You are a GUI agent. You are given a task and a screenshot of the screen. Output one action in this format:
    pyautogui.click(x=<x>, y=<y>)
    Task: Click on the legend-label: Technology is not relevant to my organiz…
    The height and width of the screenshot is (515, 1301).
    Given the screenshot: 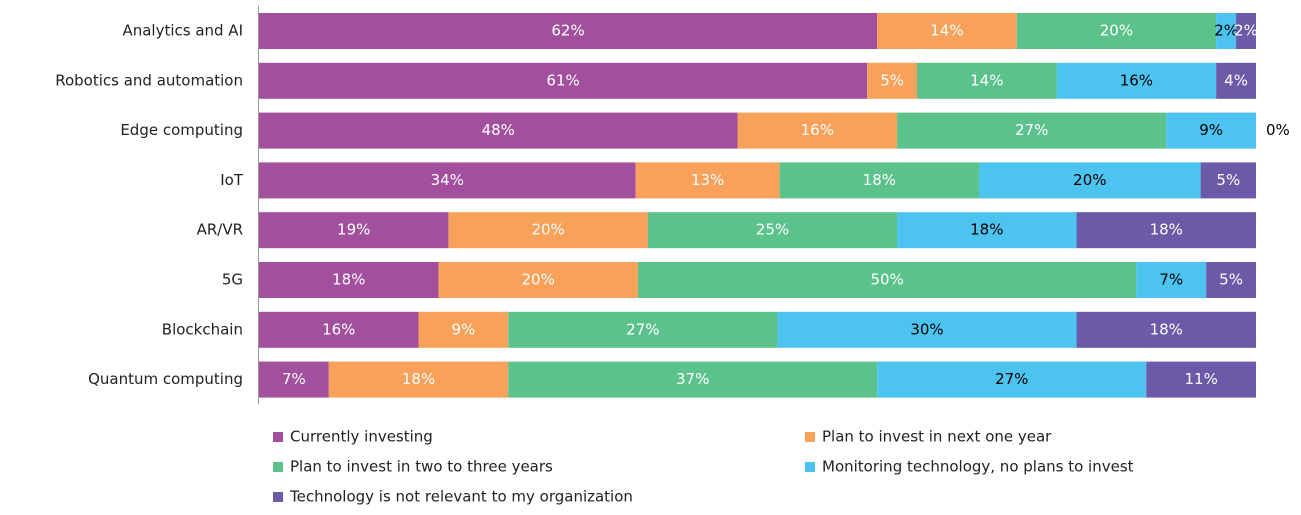 What is the action you would take?
    pyautogui.click(x=461, y=497)
    